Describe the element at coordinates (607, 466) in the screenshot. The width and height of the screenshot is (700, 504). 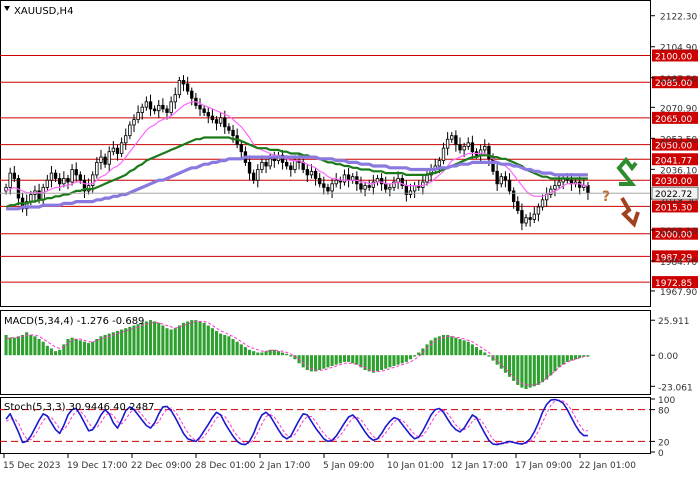
I see `x-tick-label-9: 22 Jan 01:00` at that location.